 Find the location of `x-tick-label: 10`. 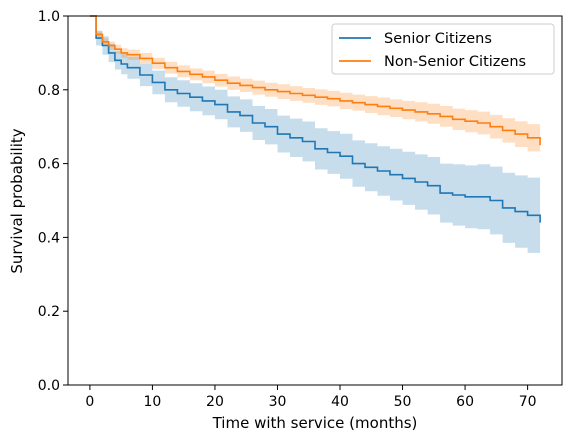

x-tick-label: 10 is located at coordinates (153, 402).